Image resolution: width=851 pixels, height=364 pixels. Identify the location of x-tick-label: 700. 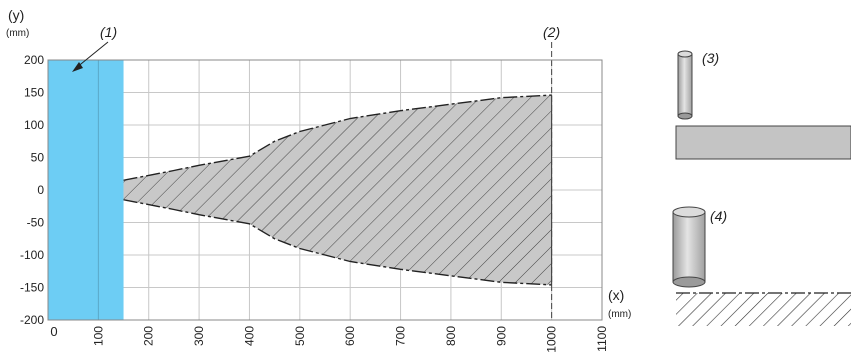
(401, 336).